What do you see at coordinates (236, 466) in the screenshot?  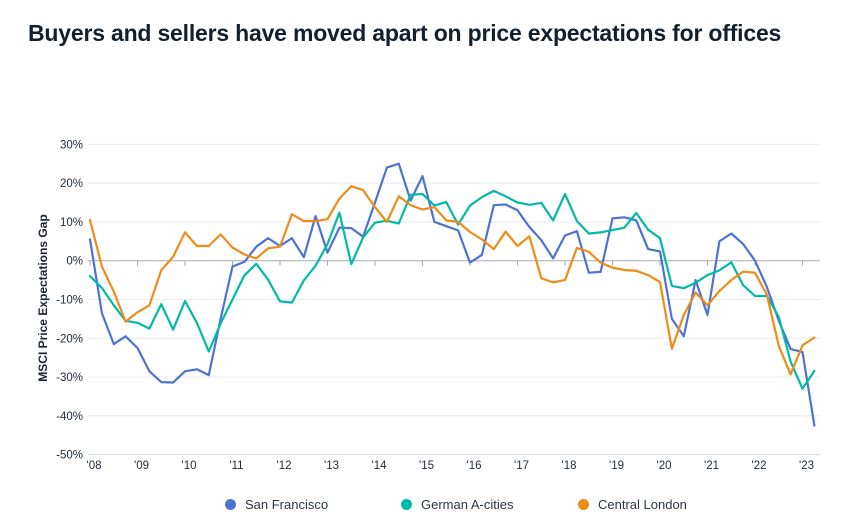 I see `x-tick-label: '11` at bounding box center [236, 466].